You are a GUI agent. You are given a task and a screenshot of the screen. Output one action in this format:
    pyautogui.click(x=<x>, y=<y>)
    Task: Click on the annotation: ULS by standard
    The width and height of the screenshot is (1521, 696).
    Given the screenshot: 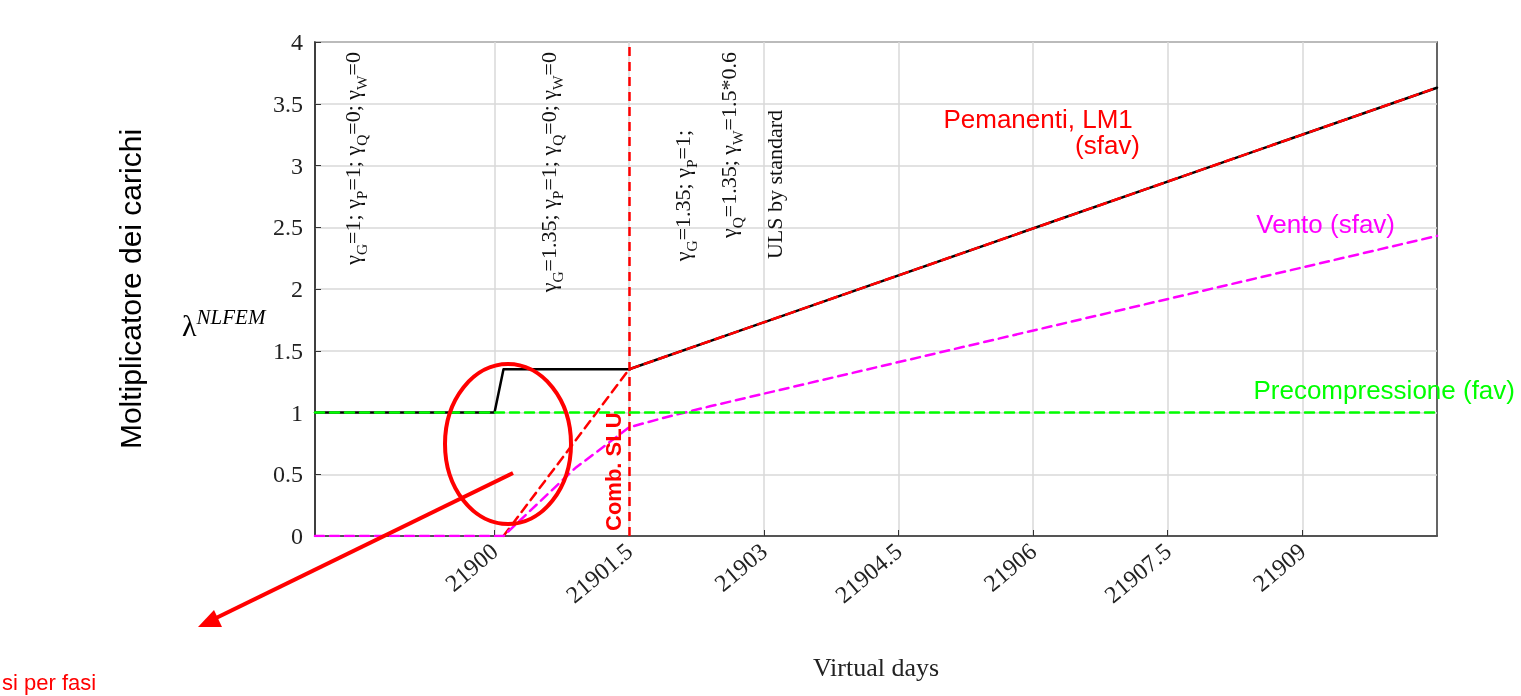 What is the action you would take?
    pyautogui.click(x=774, y=185)
    